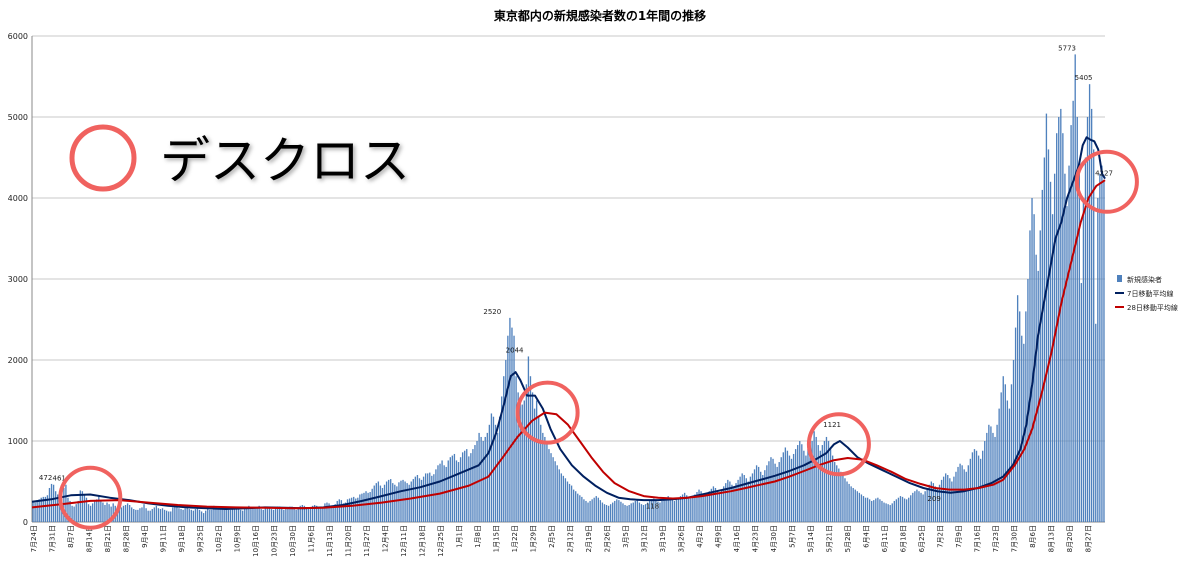 This screenshot has height=565, width=1200. What do you see at coordinates (534, 538) in the screenshot?
I see `x-tick-label: 1月29日` at bounding box center [534, 538].